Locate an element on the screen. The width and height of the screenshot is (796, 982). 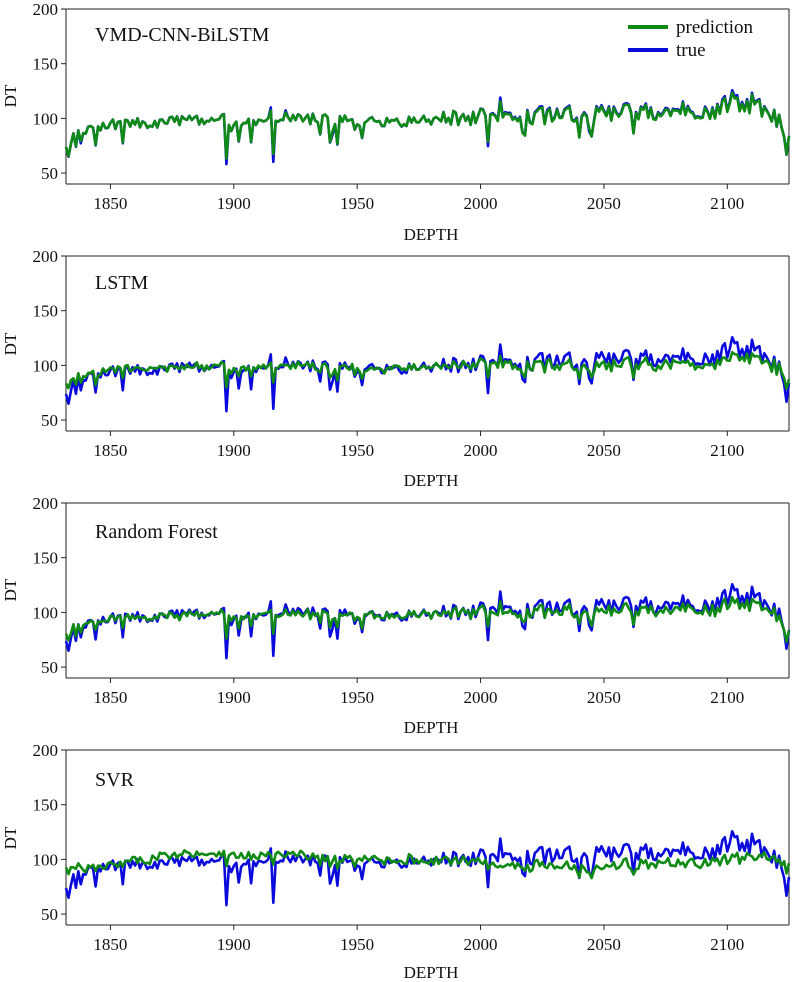
panel-random-forest: Random Forest DEPTH DT is located at coordinates (229, 629).